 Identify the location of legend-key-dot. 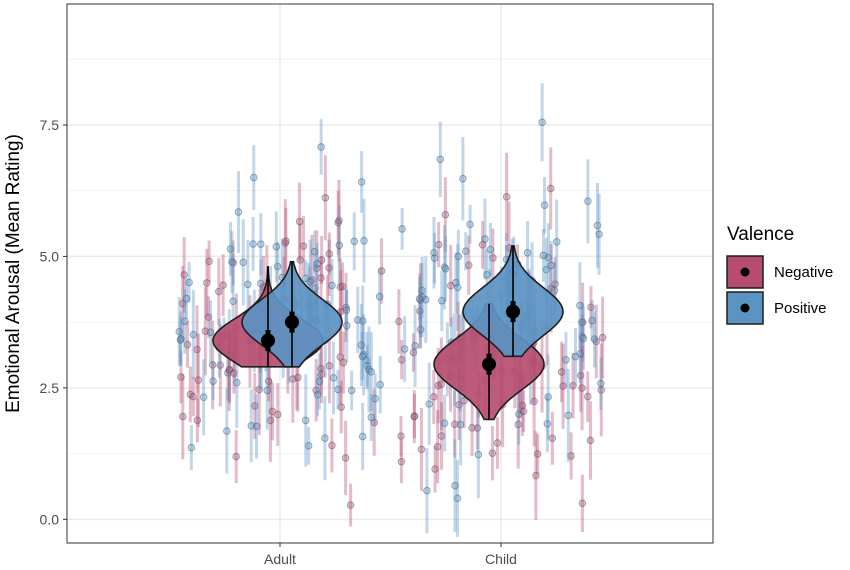
(745, 308).